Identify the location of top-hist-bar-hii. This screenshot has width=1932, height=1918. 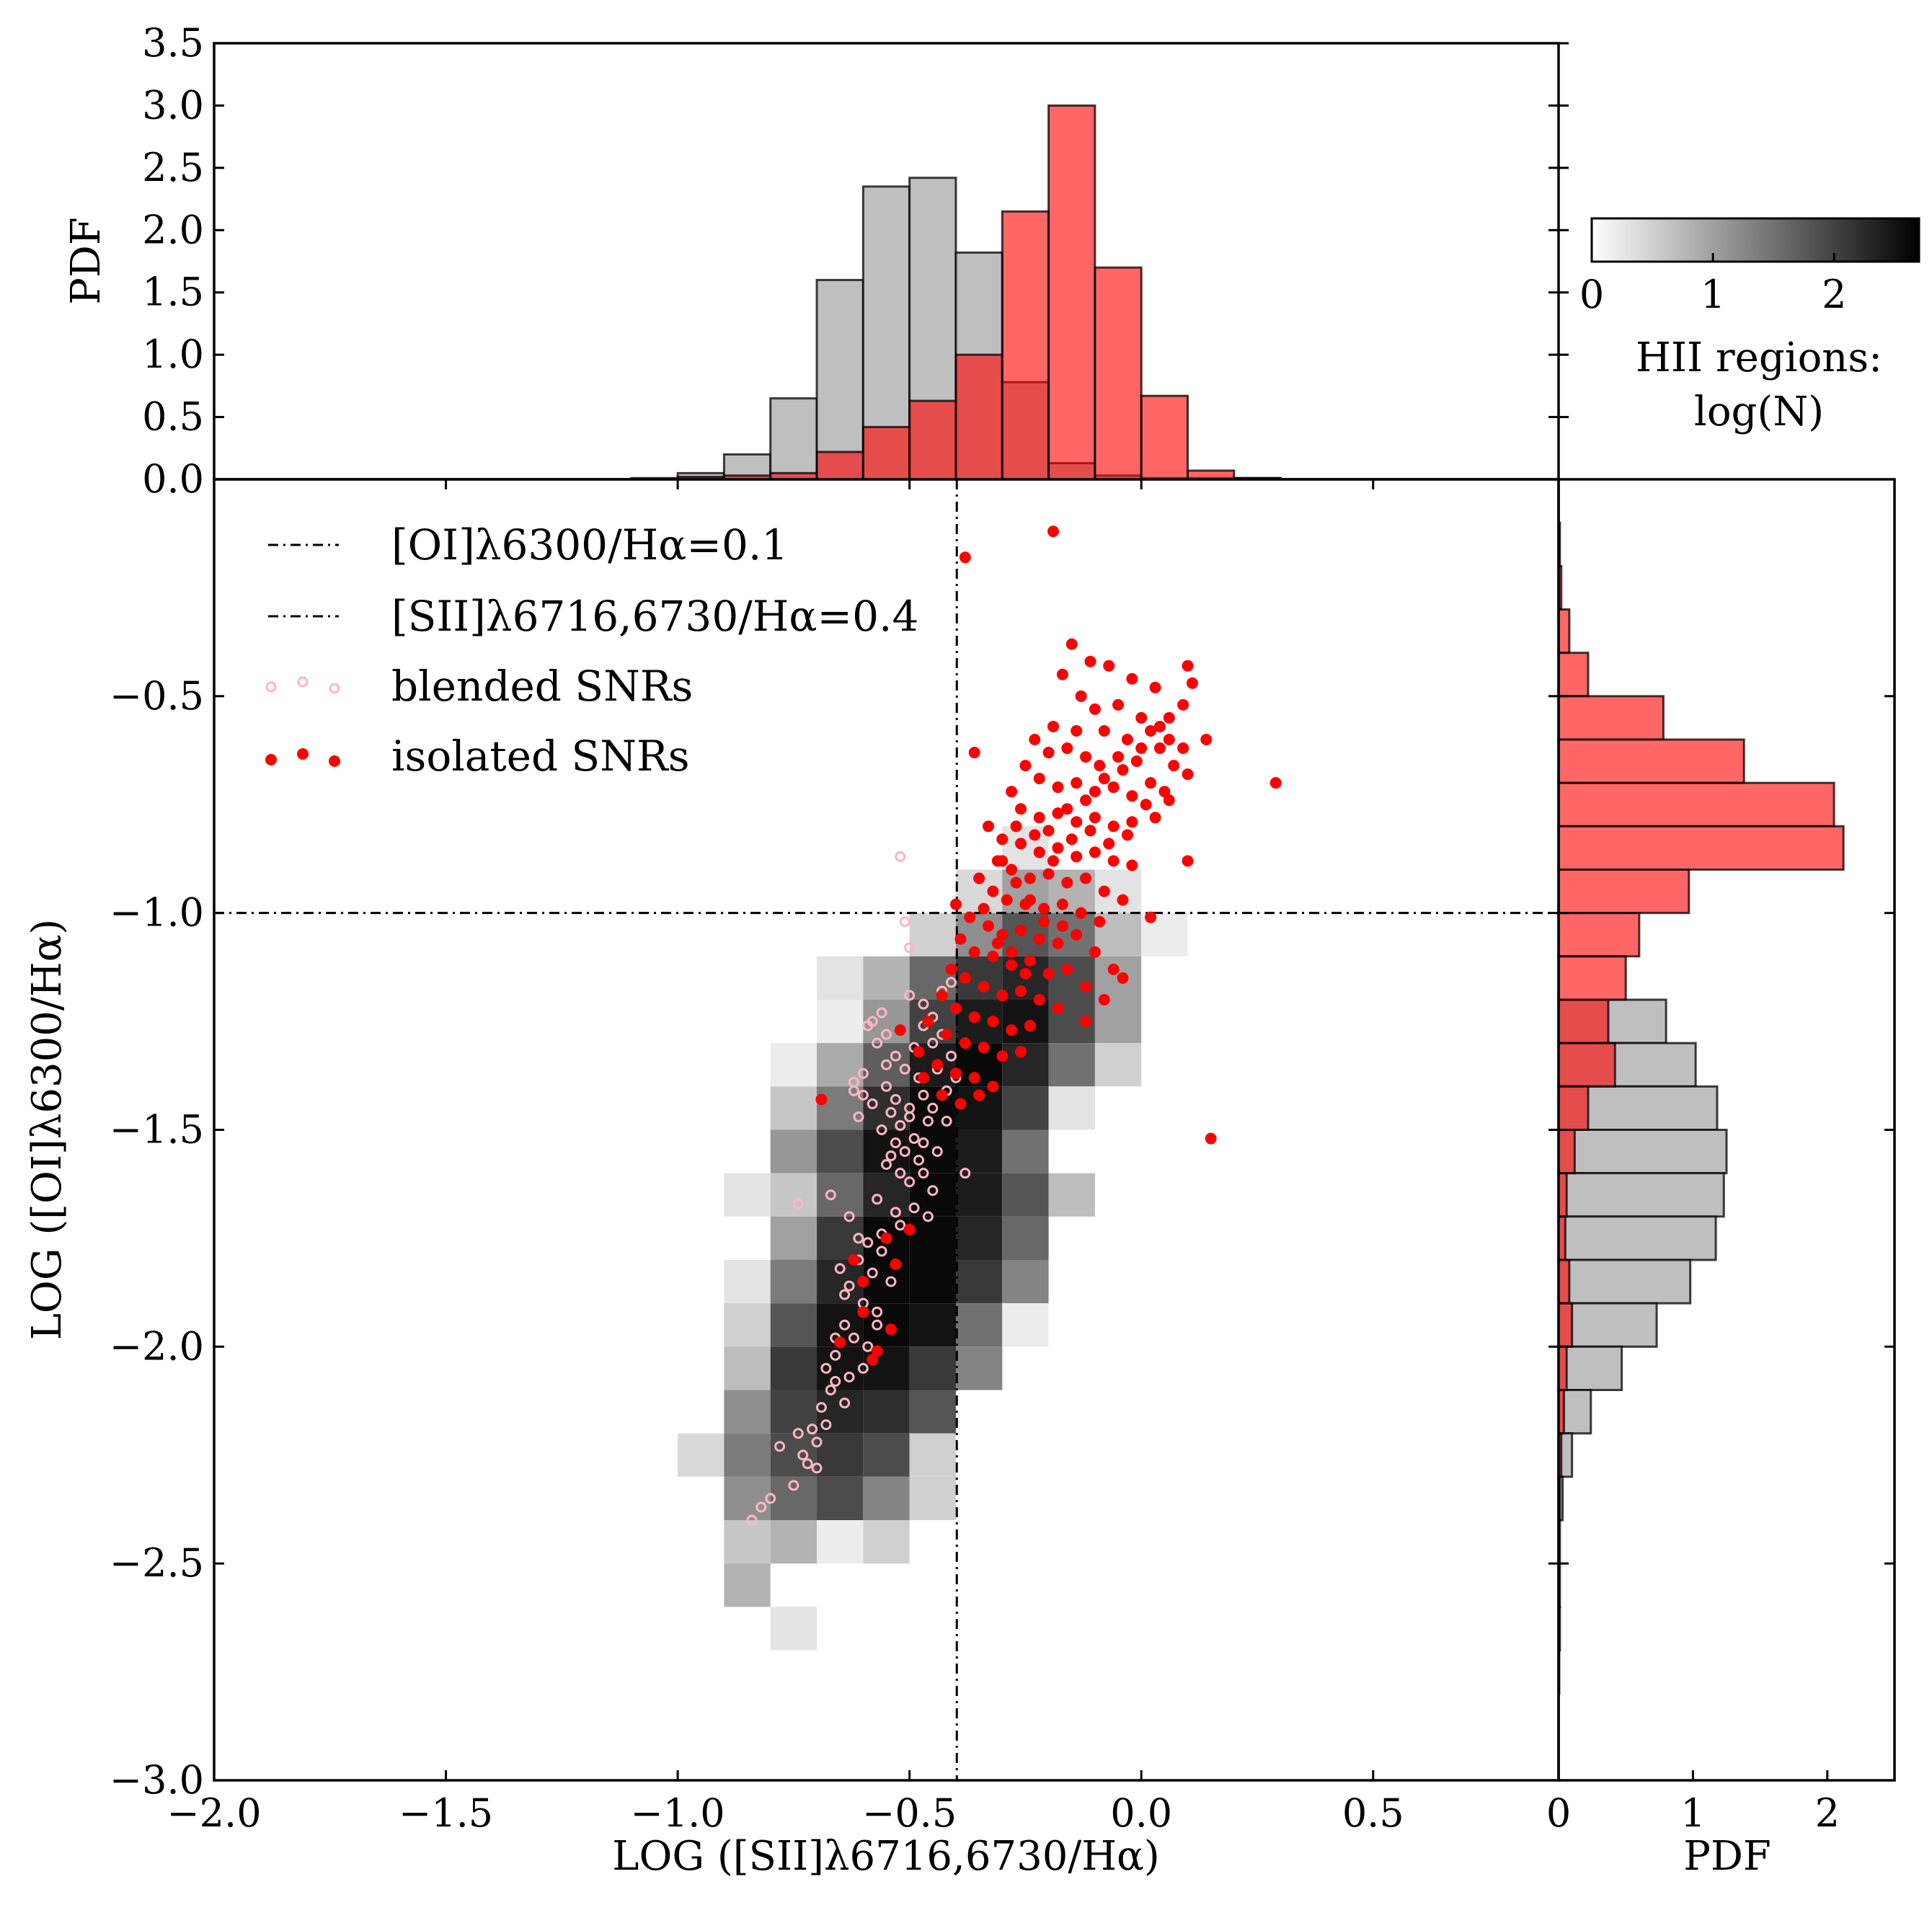
(839, 379).